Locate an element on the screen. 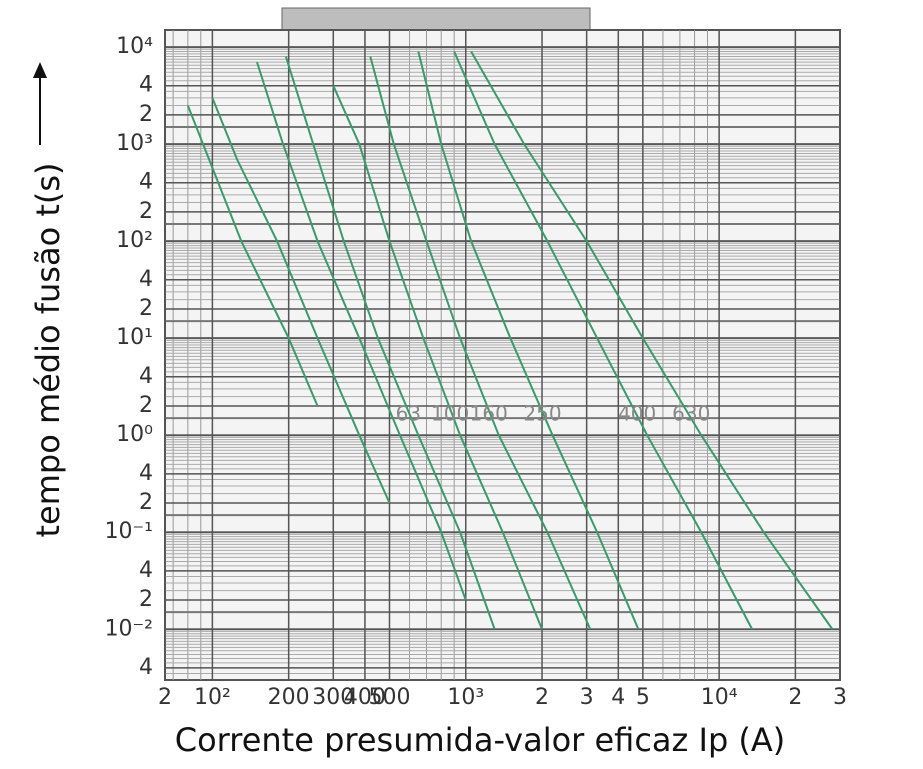 Image resolution: width=923 pixels, height=769 pixels. y-tick-label: 10³ is located at coordinates (134, 143).